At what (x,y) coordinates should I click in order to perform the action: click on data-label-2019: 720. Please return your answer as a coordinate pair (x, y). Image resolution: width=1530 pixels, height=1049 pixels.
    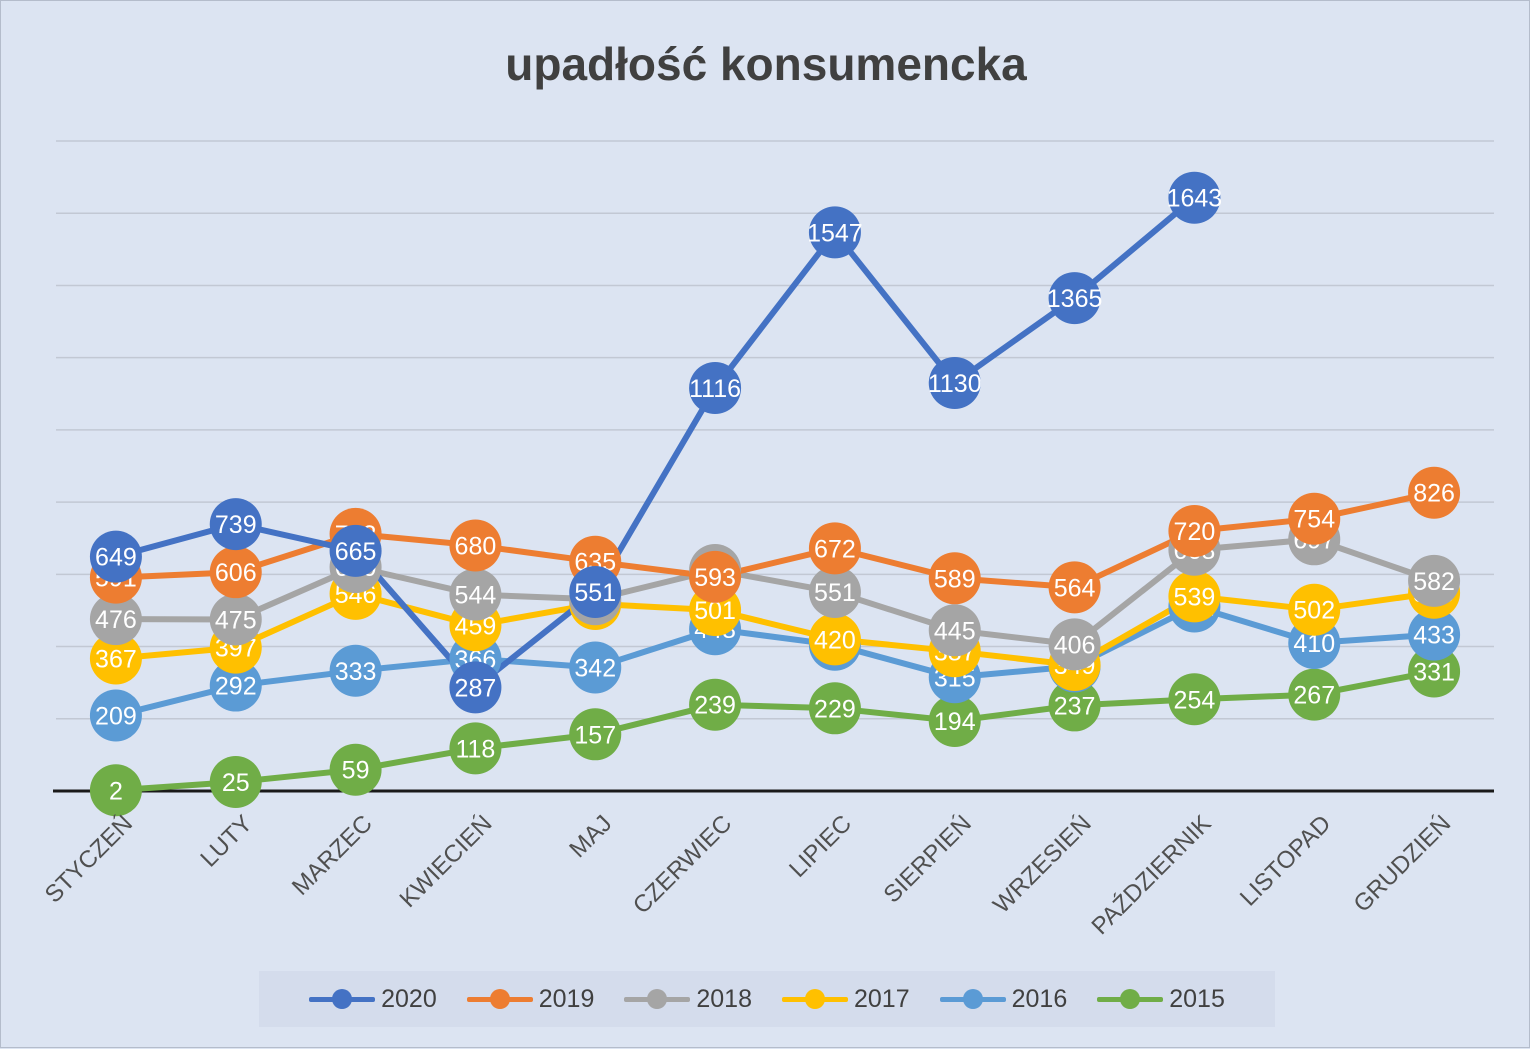
    Looking at the image, I should click on (1195, 532).